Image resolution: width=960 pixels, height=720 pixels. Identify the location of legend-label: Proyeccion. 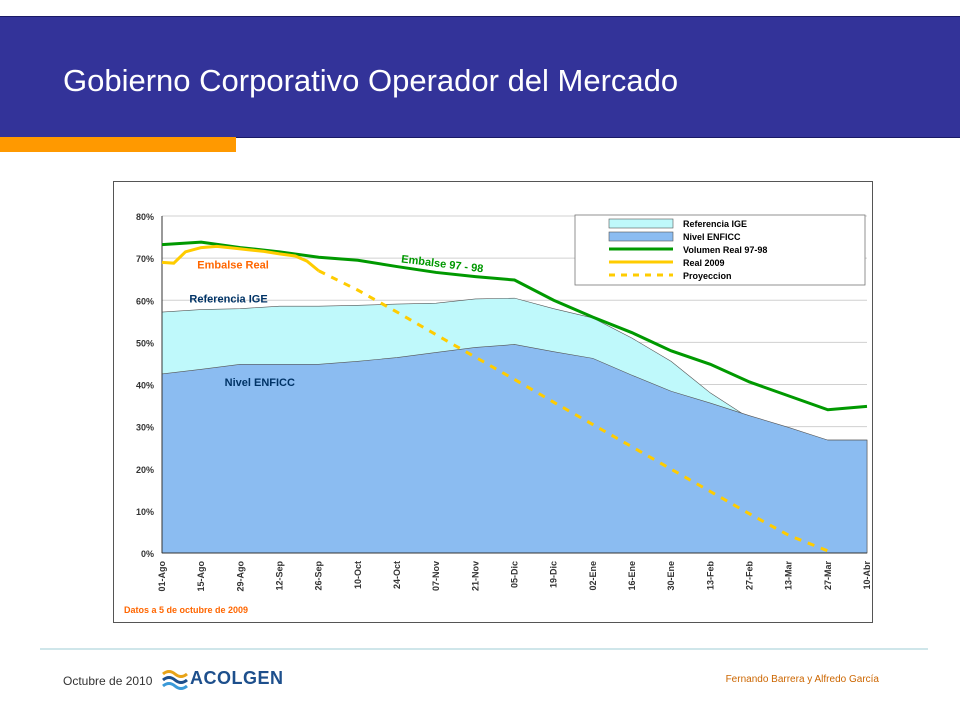
(707, 276).